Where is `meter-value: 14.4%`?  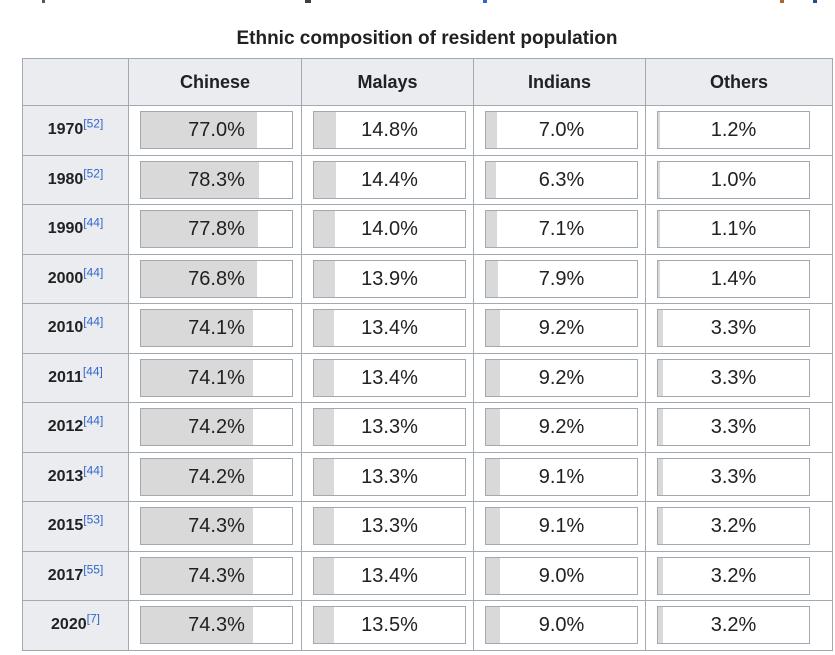 meter-value: 14.4% is located at coordinates (389, 179).